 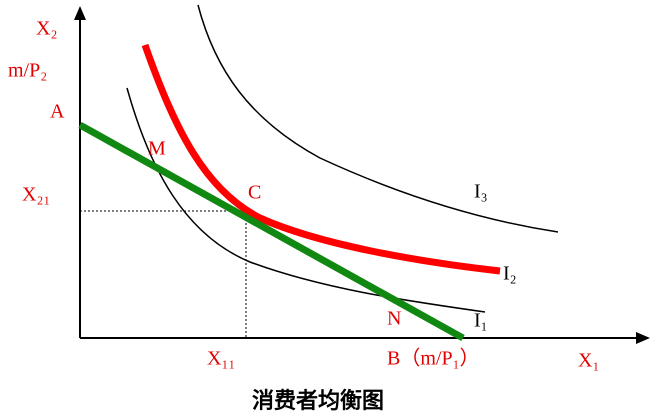 What do you see at coordinates (36, 195) in the screenshot?
I see `label: X₂₁` at bounding box center [36, 195].